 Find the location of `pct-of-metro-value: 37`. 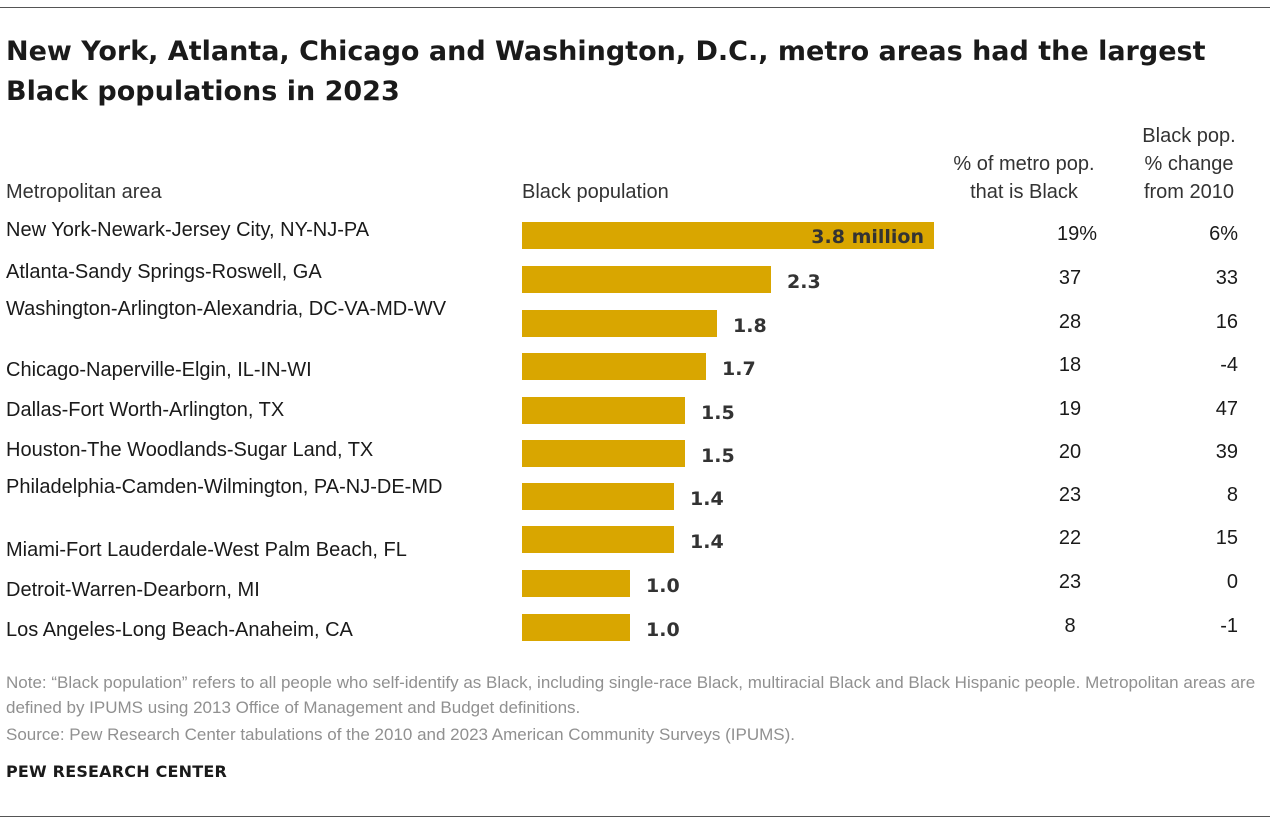

pct-of-metro-value: 37 is located at coordinates (1070, 278).